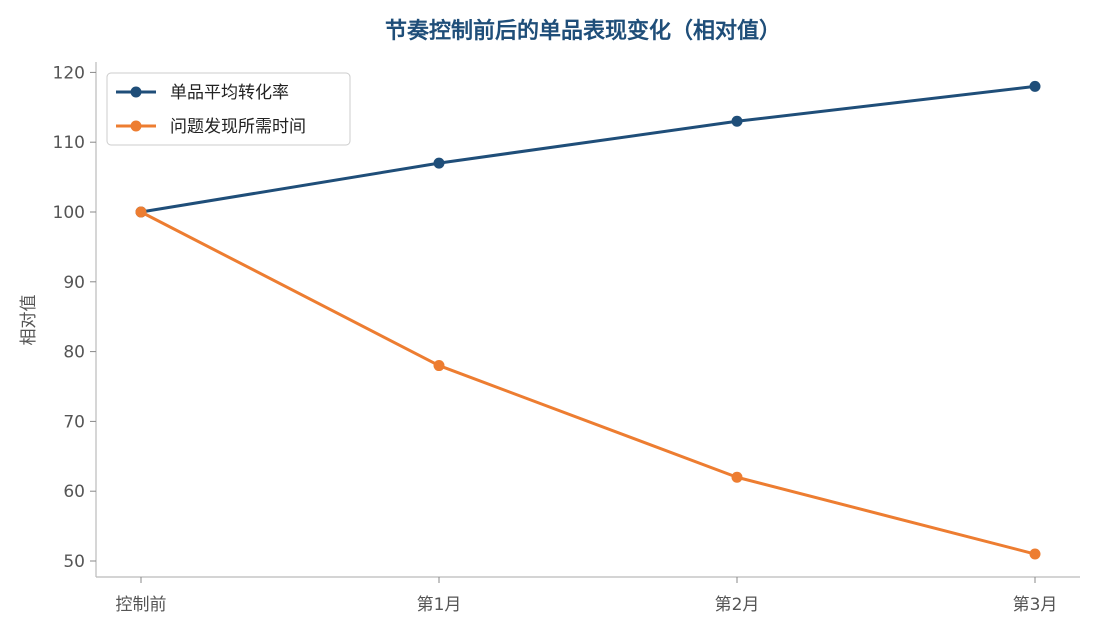 This screenshot has height=630, width=1095. What do you see at coordinates (69, 143) in the screenshot?
I see `y-tick-label: 110` at bounding box center [69, 143].